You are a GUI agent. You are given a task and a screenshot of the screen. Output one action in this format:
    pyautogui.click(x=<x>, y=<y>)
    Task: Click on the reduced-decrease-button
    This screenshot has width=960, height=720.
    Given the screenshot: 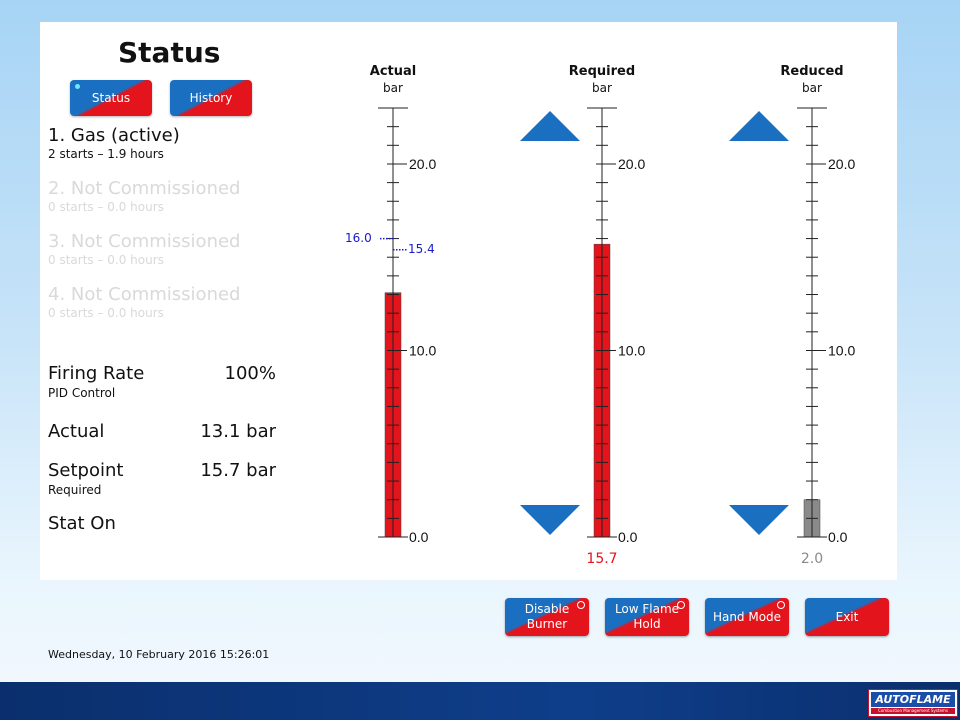 What is the action you would take?
    pyautogui.click(x=759, y=520)
    